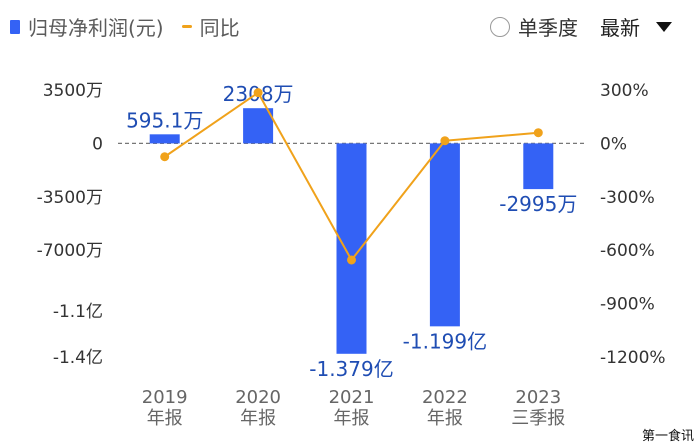 The image size is (700, 446). What do you see at coordinates (500, 26) in the screenshot?
I see `radio-icon` at bounding box center [500, 26].